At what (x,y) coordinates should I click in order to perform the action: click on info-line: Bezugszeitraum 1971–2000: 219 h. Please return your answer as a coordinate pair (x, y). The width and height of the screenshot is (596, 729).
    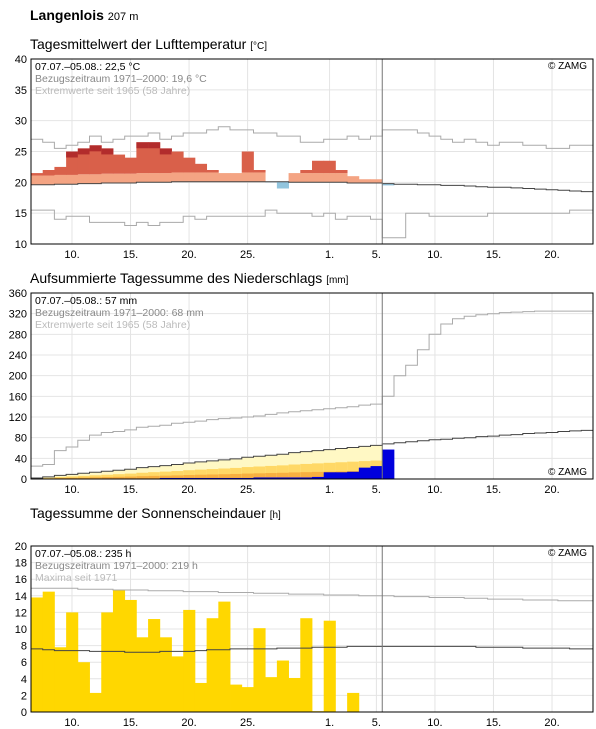
    Looking at the image, I should click on (116, 566).